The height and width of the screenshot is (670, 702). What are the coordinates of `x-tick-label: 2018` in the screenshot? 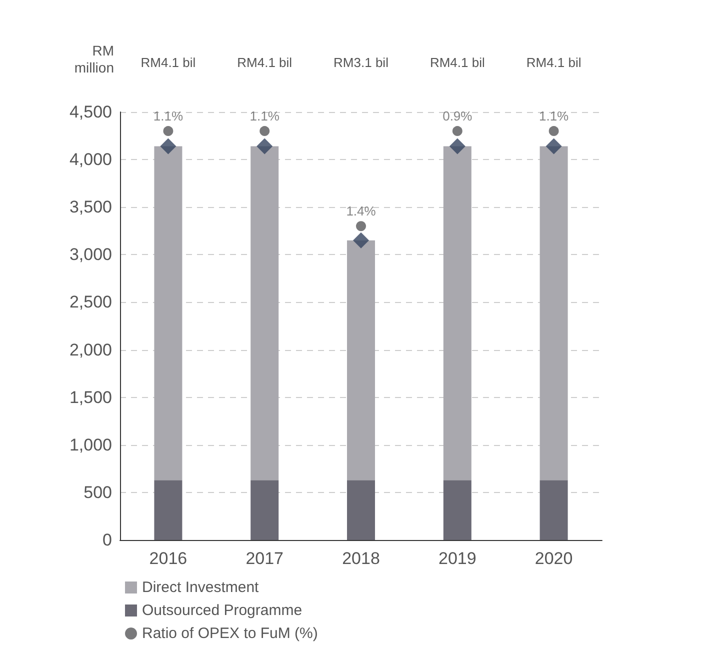 It's located at (361, 558).